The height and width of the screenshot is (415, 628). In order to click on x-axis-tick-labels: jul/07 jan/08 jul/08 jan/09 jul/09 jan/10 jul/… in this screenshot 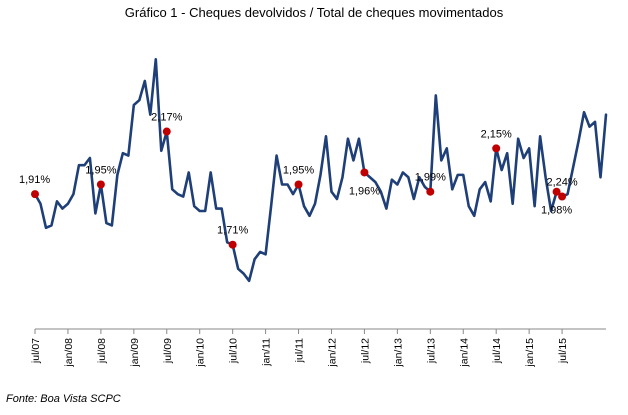, I will do `click(299, 353)`.